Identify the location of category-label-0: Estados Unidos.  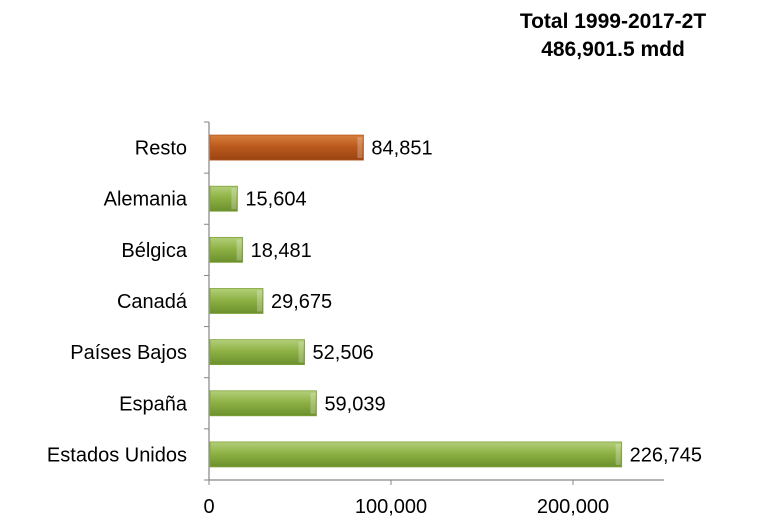
(117, 455).